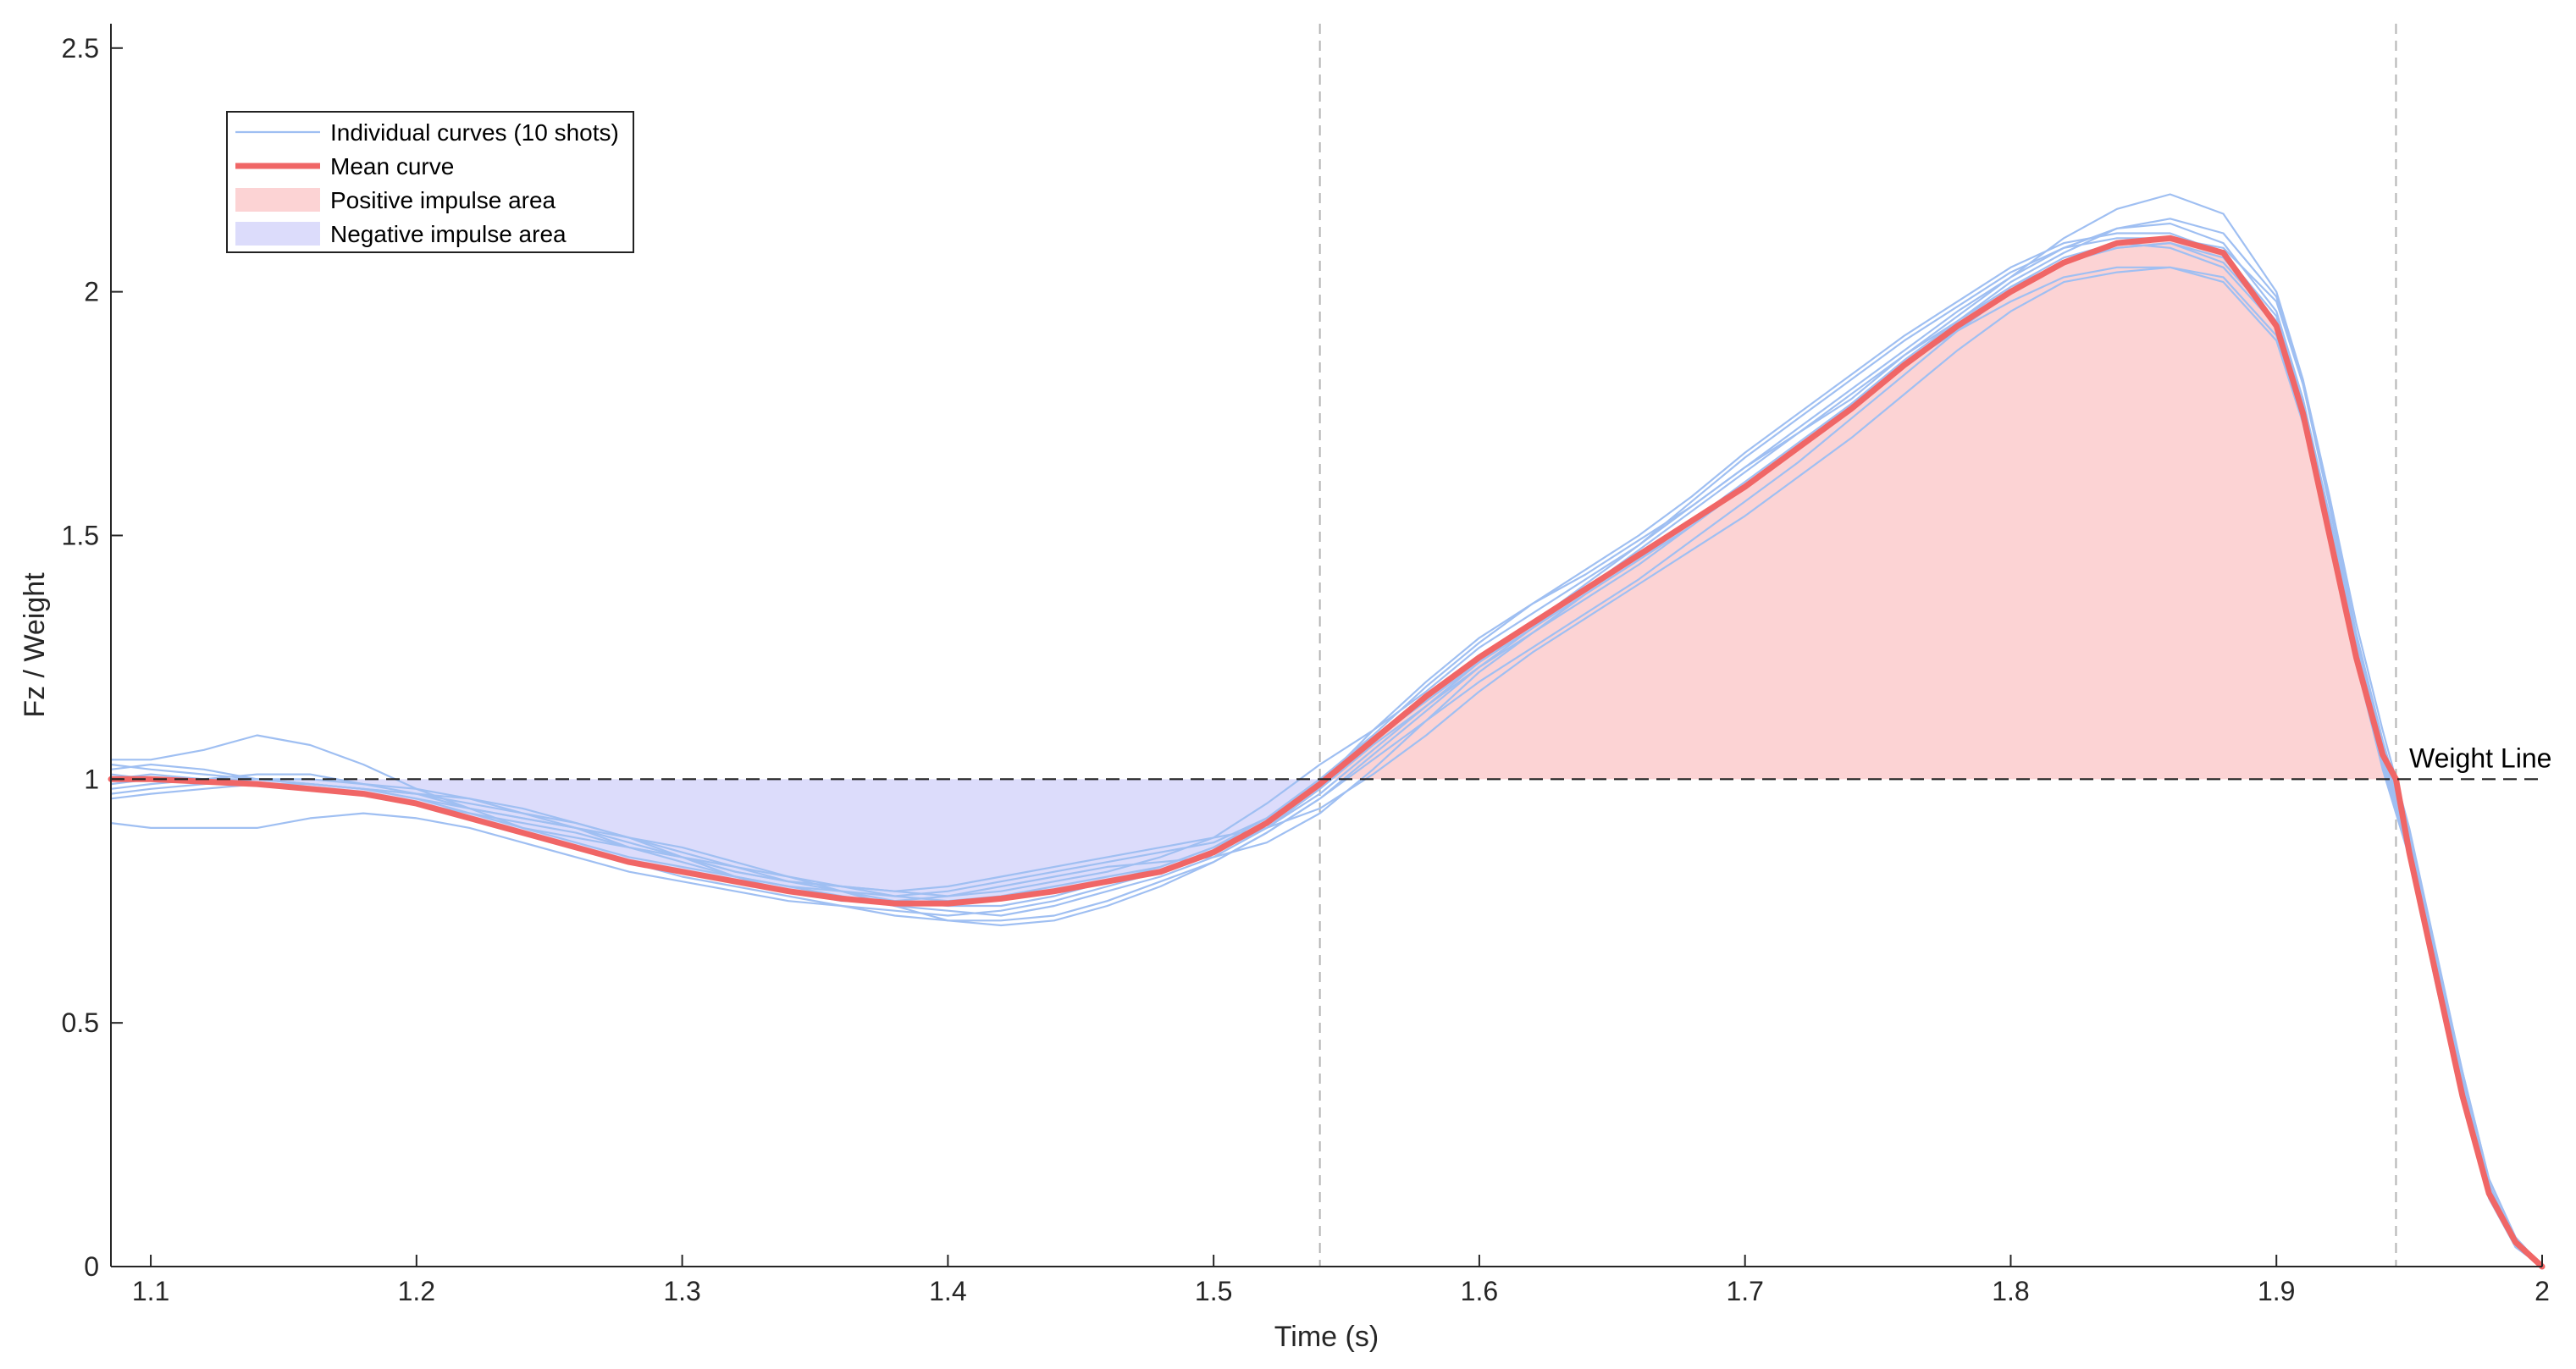  Describe the element at coordinates (443, 200) in the screenshot. I see `legend-label: Positive impulse area` at that location.